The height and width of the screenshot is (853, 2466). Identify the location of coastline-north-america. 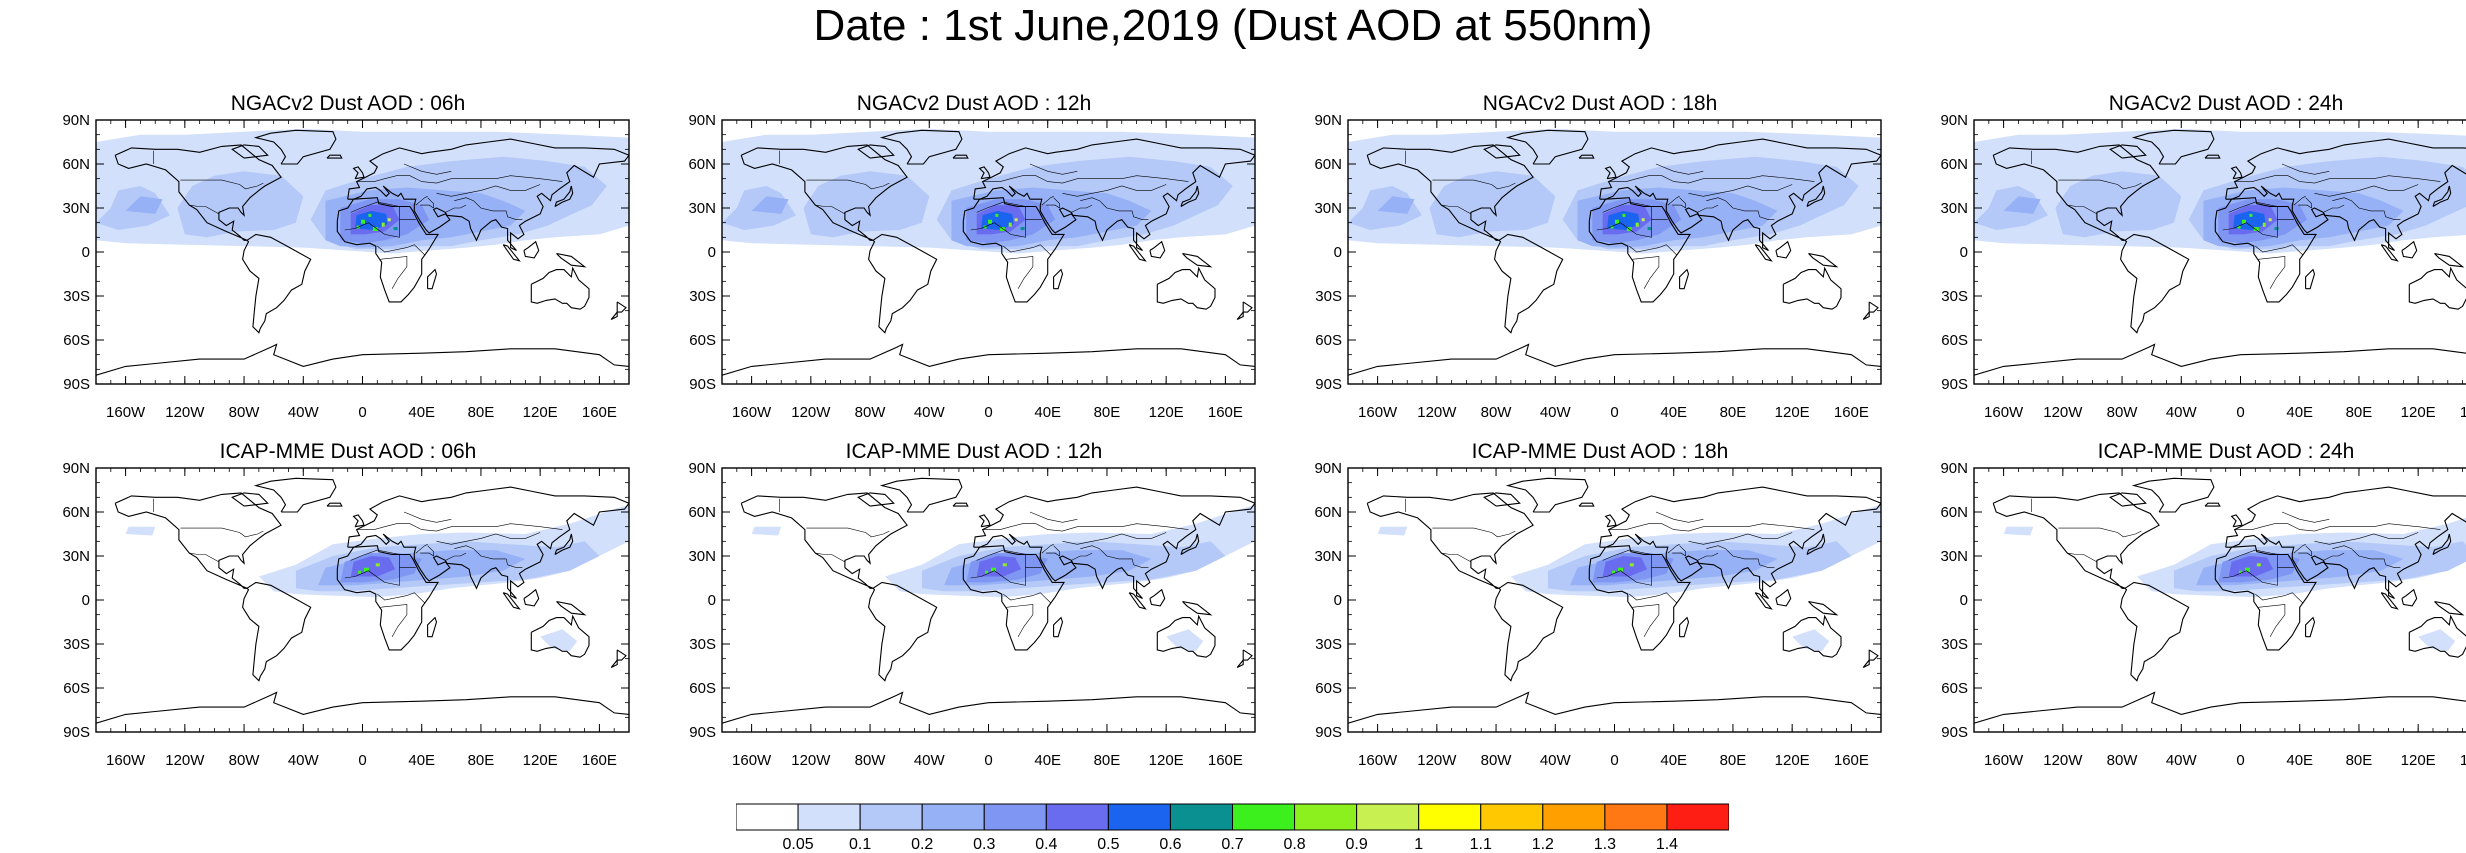
(1450, 192).